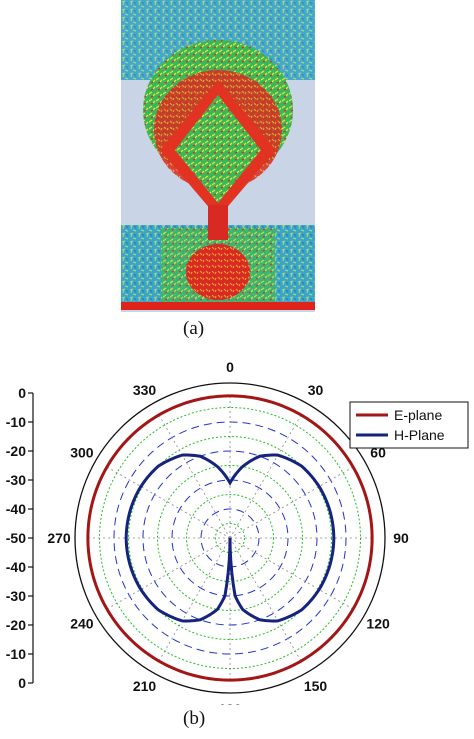  Describe the element at coordinates (230, 367) in the screenshot. I see `angle-tick-label: 0` at that location.